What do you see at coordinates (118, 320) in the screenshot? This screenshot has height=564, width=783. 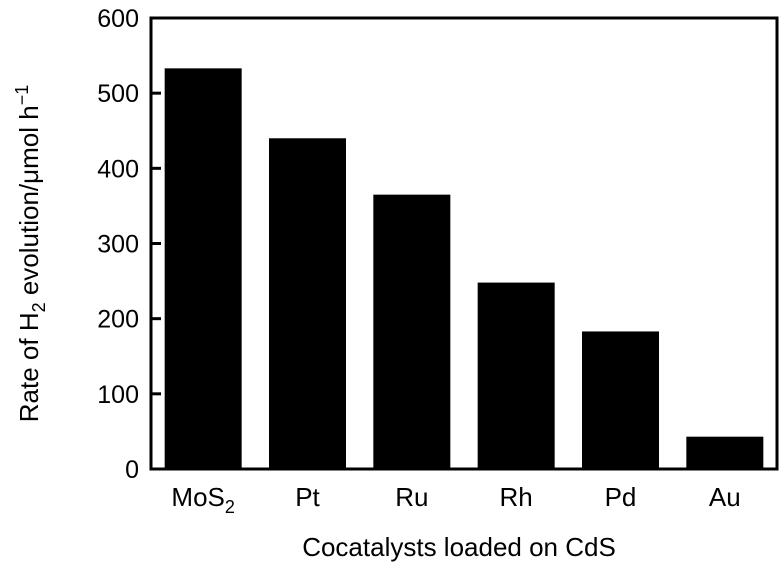 I see `y-tick-label: 200` at bounding box center [118, 320].